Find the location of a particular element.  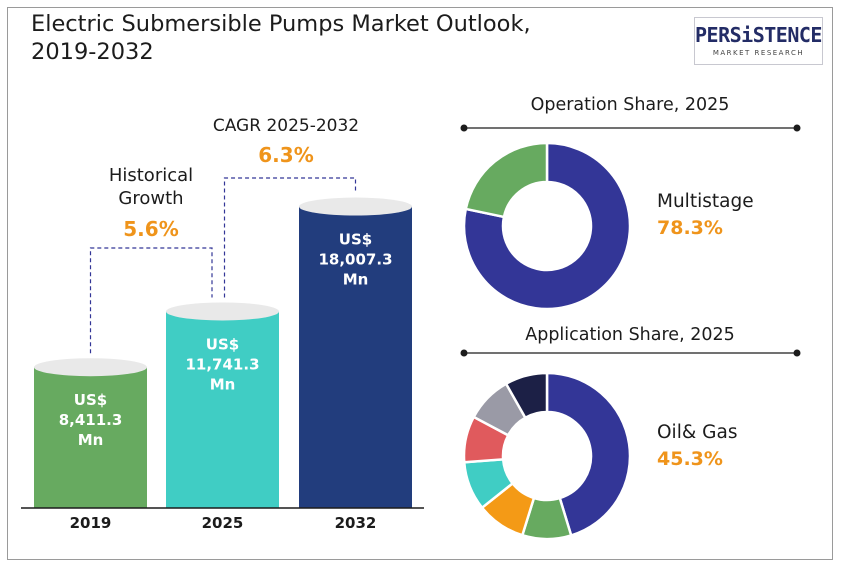

bar-2019 is located at coordinates (90, 437).